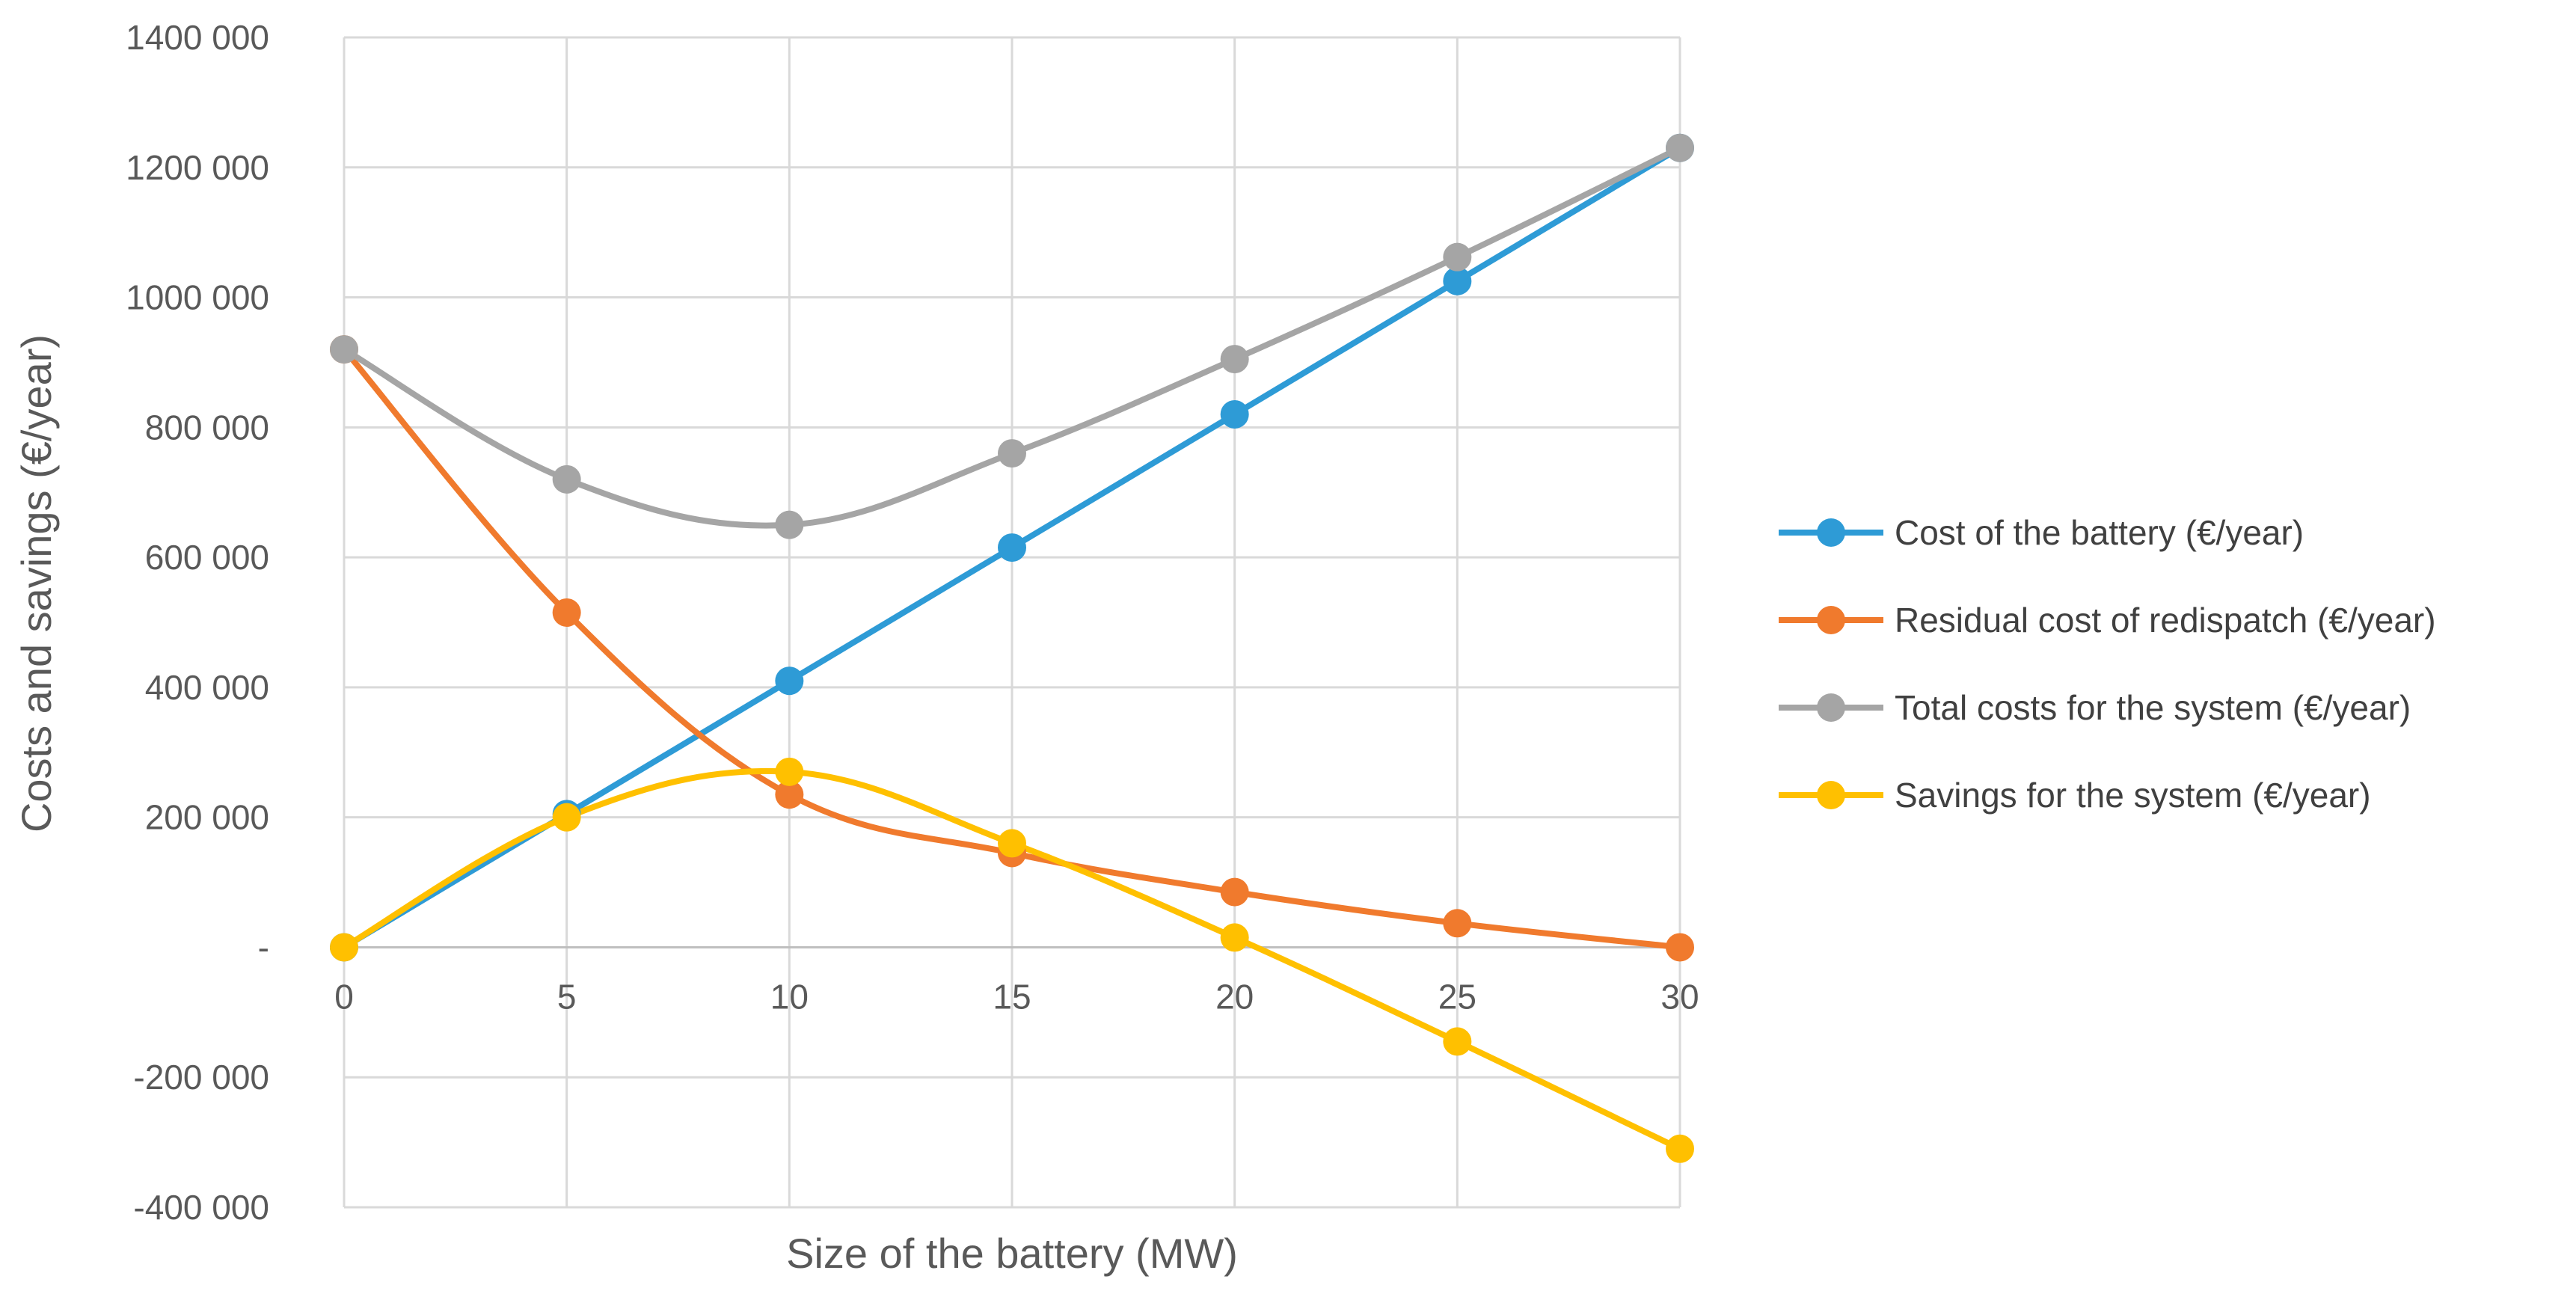 This screenshot has width=2576, height=1303. I want to click on y-tick-label: 1200 000, so click(197, 167).